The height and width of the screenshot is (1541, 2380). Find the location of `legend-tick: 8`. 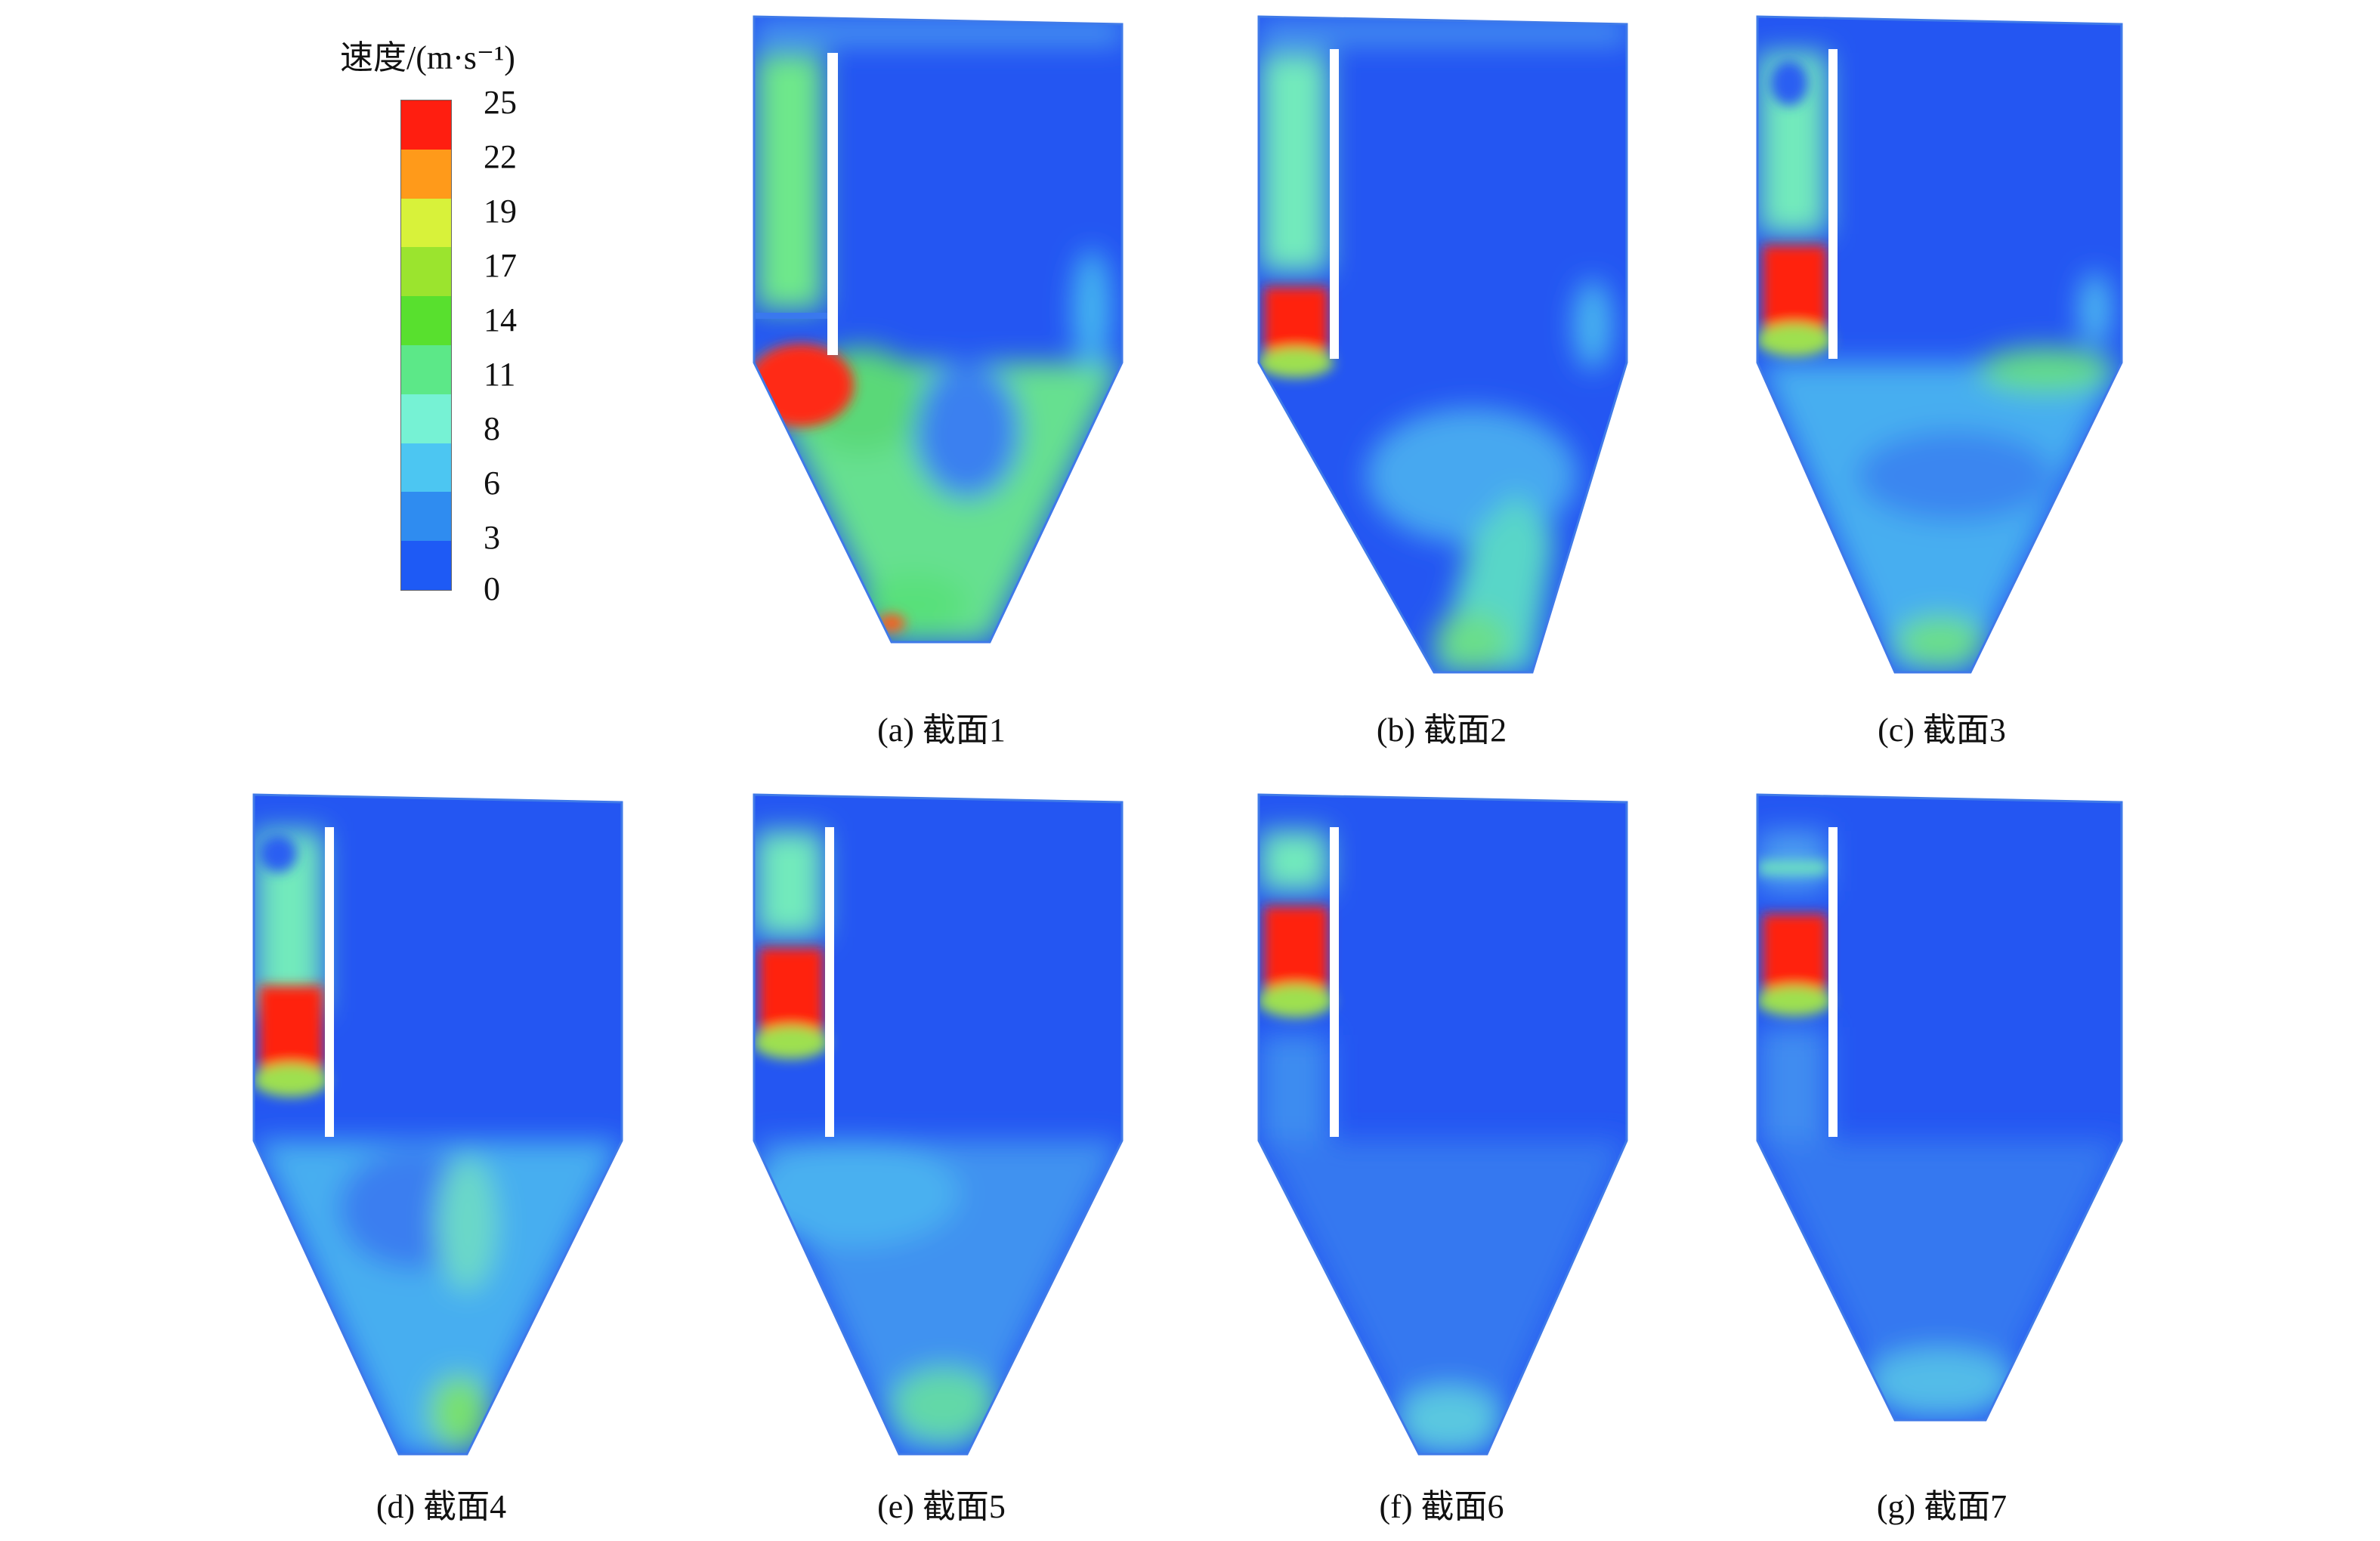

legend-tick: 8 is located at coordinates (492, 428).